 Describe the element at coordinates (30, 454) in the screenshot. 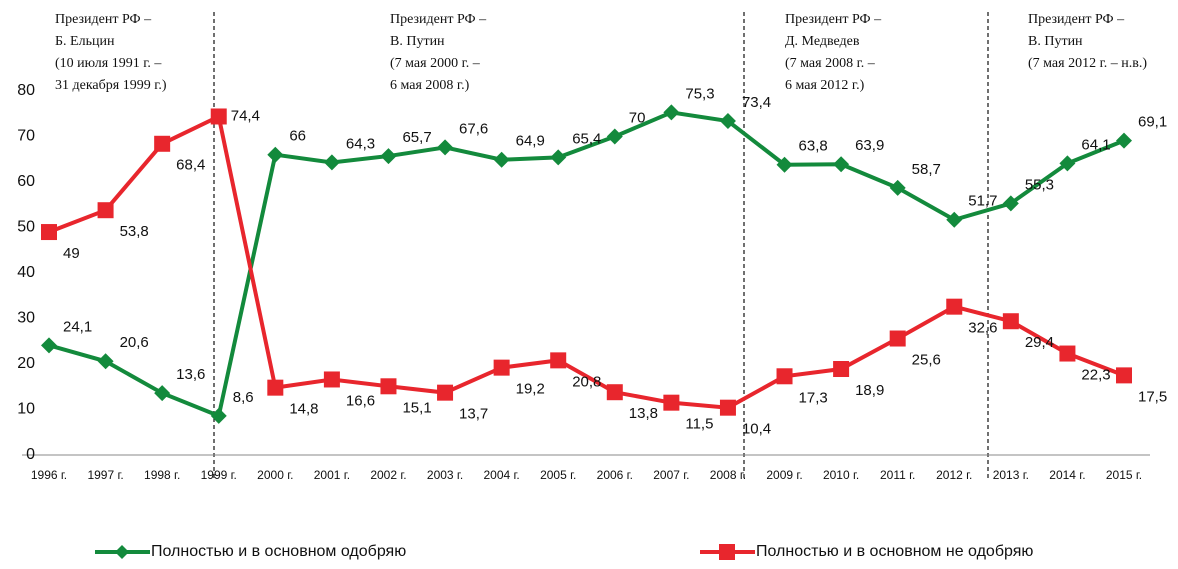

I see `y-tick-label: 0` at that location.